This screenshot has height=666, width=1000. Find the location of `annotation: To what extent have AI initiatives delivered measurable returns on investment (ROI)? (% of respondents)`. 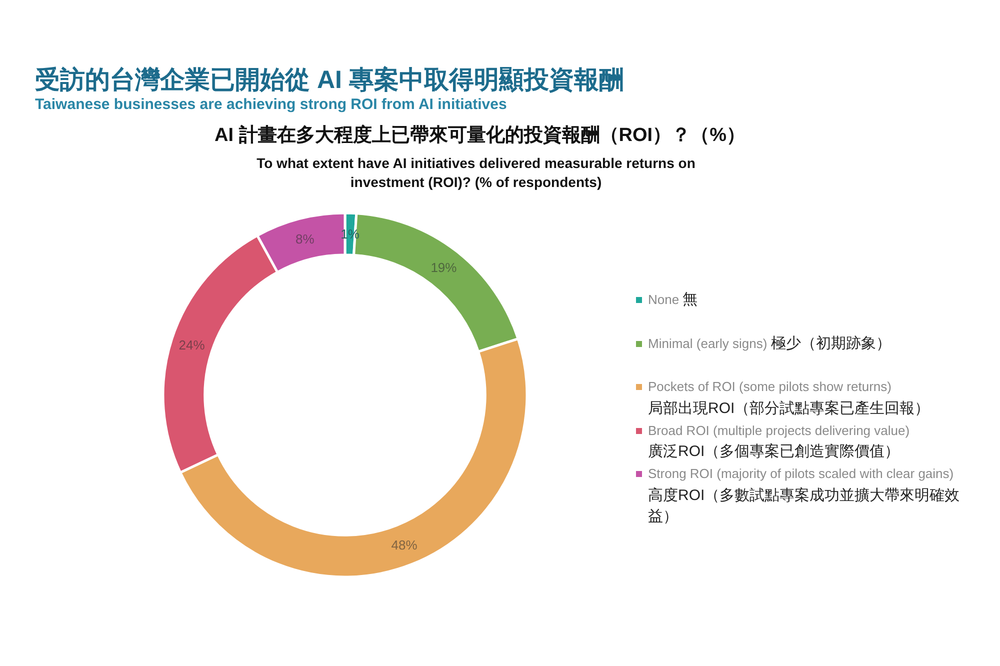

annotation: To what extent have AI initiatives delivered measurable returns on investment (ROI)? (% of respondents) is located at coordinates (476, 173).